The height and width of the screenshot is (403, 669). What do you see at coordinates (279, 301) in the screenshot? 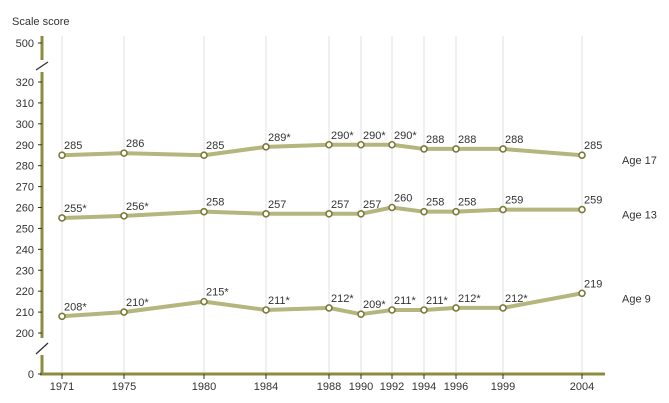
I see `data-label-age-9-1984: 211*` at bounding box center [279, 301].